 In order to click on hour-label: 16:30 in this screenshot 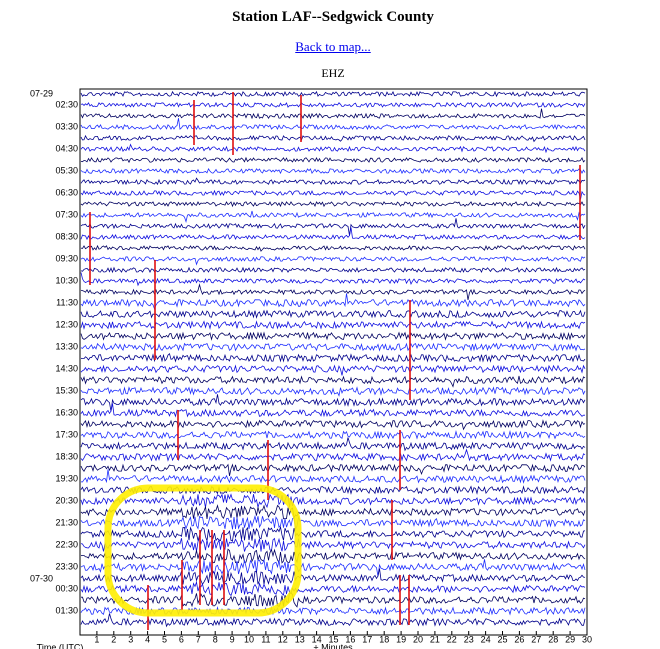, I will do `click(66, 412)`.